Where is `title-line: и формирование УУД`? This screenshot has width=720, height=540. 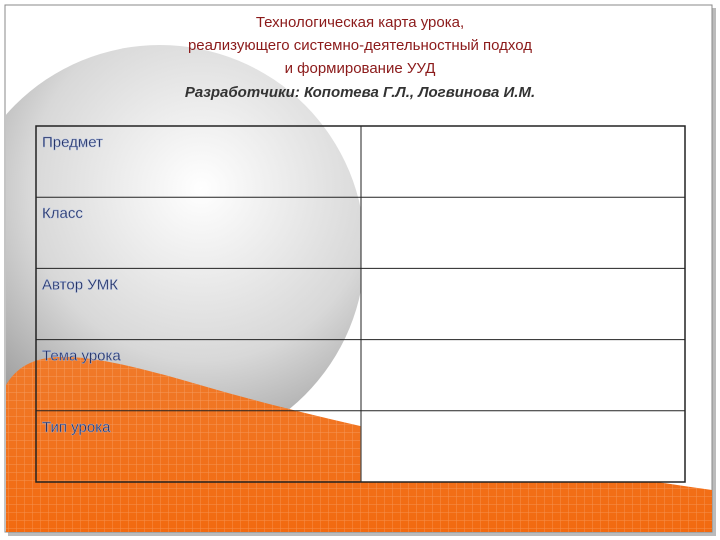
title-line: и формирование УУД is located at coordinates (360, 68).